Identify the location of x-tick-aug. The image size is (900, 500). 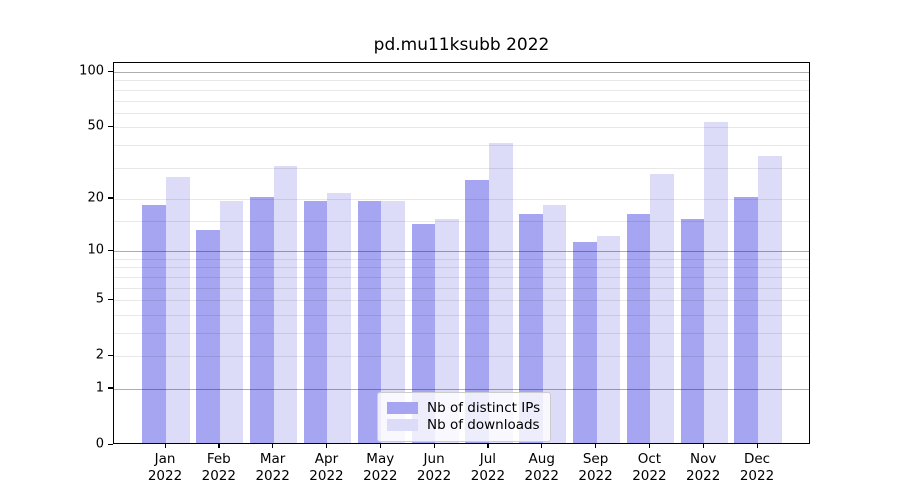
(542, 446).